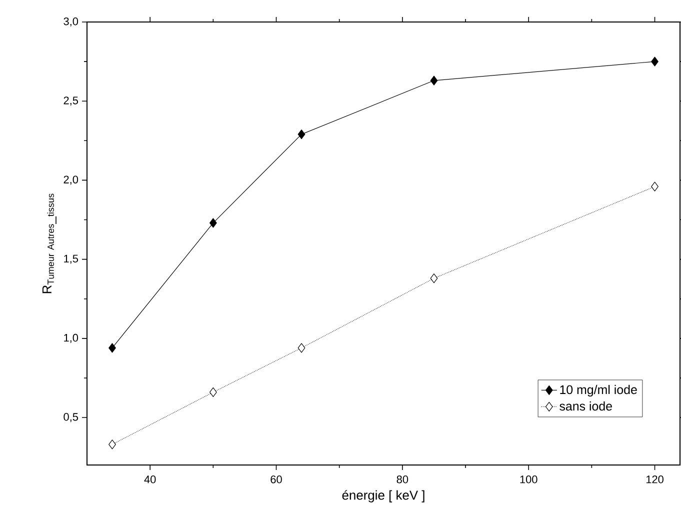 This screenshot has height=532, width=681. Describe the element at coordinates (71, 22) in the screenshot. I see `y-tick-label: 3,0` at that location.